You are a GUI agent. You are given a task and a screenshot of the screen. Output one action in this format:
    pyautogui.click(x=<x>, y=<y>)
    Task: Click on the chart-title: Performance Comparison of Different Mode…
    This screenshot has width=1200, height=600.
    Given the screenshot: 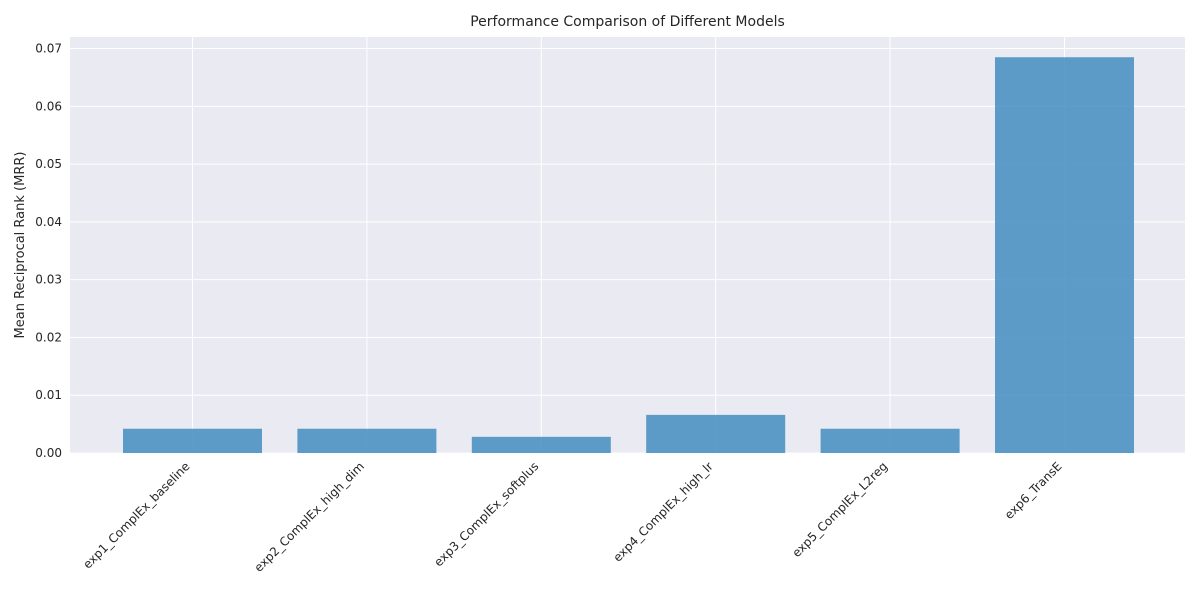 What is the action you would take?
    pyautogui.click(x=627, y=22)
    